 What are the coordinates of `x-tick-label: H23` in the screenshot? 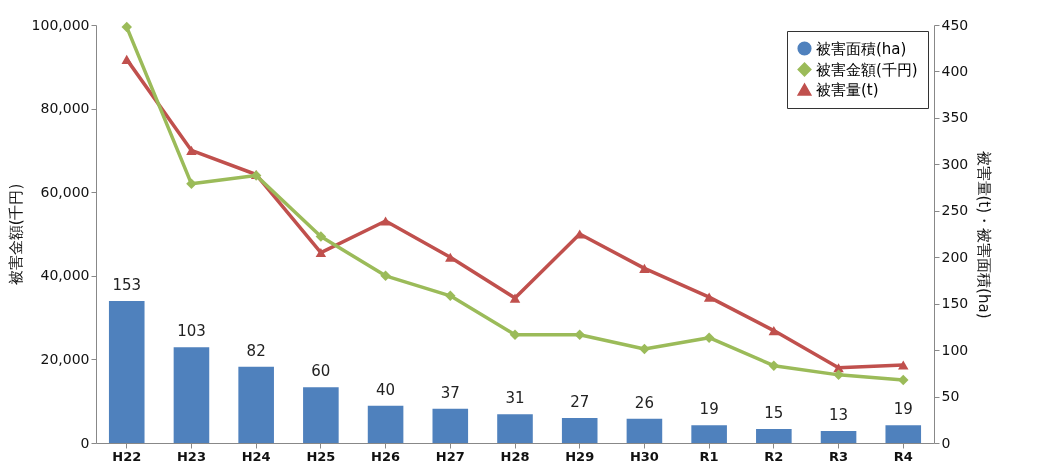 It's located at (191, 456).